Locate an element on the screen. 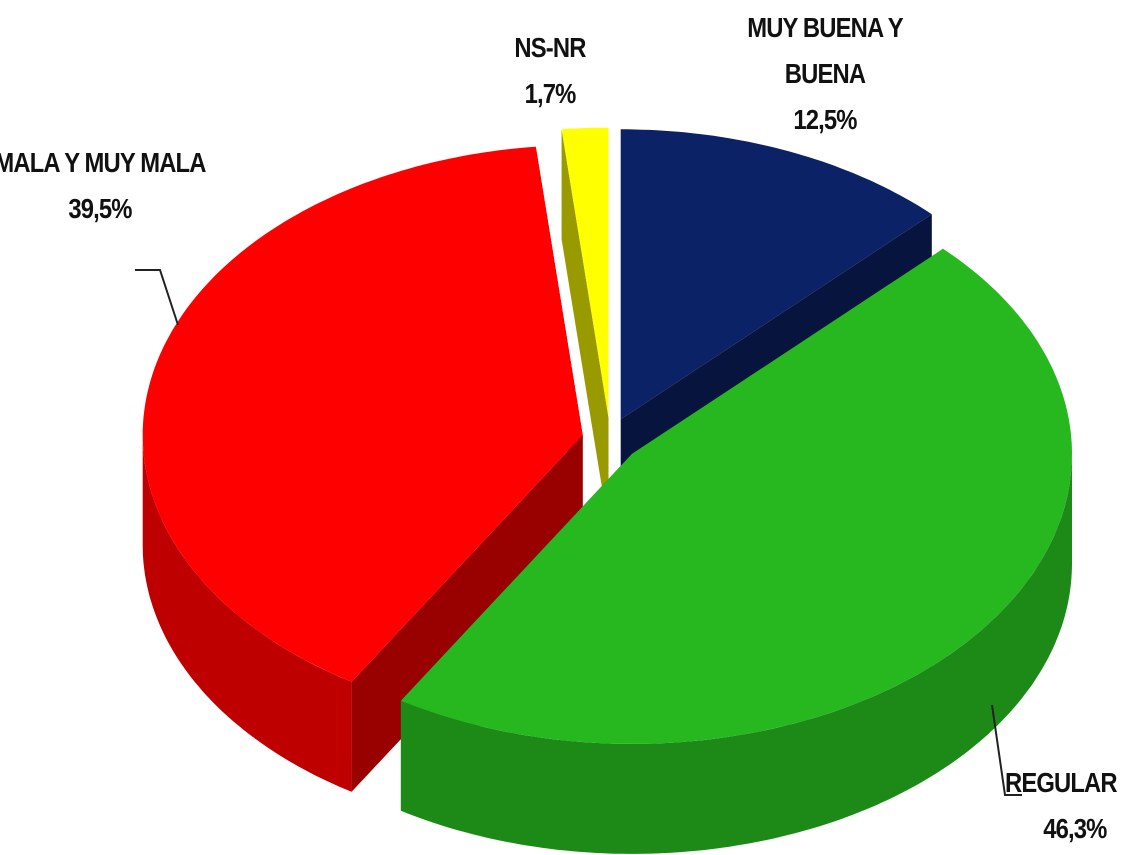 The width and height of the screenshot is (1141, 855). data-label: MALA Y MUY MALA 39,5% is located at coordinates (103, 186).